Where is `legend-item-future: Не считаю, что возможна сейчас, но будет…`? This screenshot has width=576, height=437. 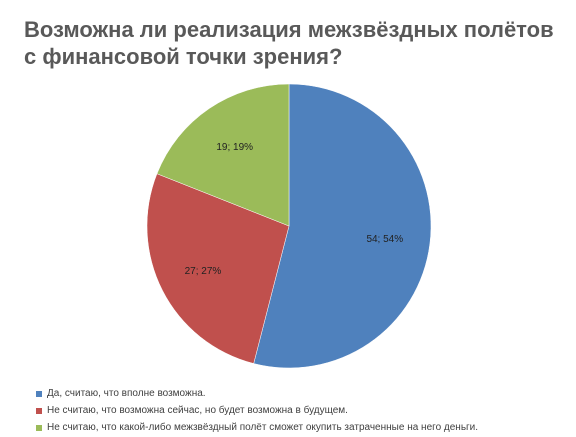 legend-item-future: Не считаю, что возможна сейчас, но будет… is located at coordinates (306, 410).